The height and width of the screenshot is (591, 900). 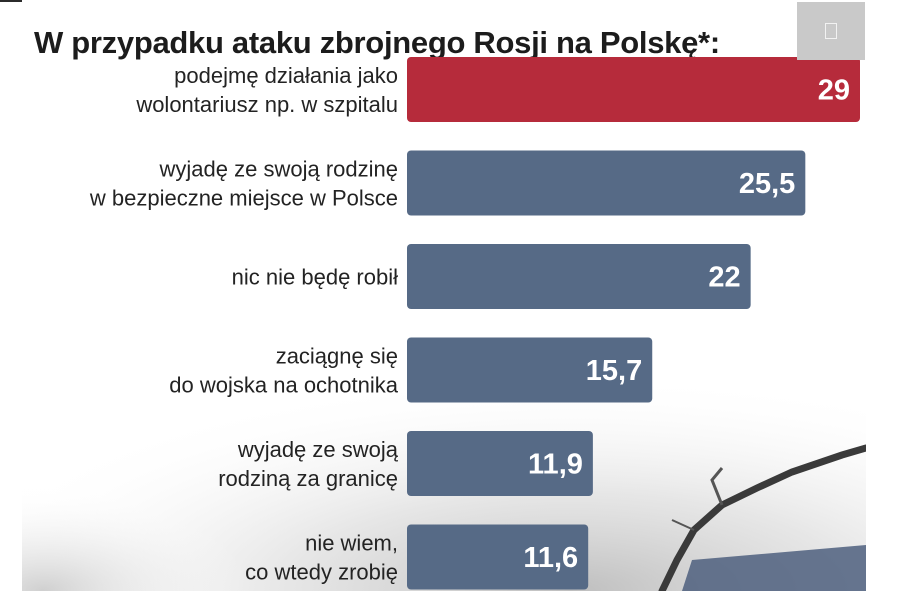 I want to click on category-label-3: zaciągnę się do wojska na ochotnika, so click(x=283, y=371).